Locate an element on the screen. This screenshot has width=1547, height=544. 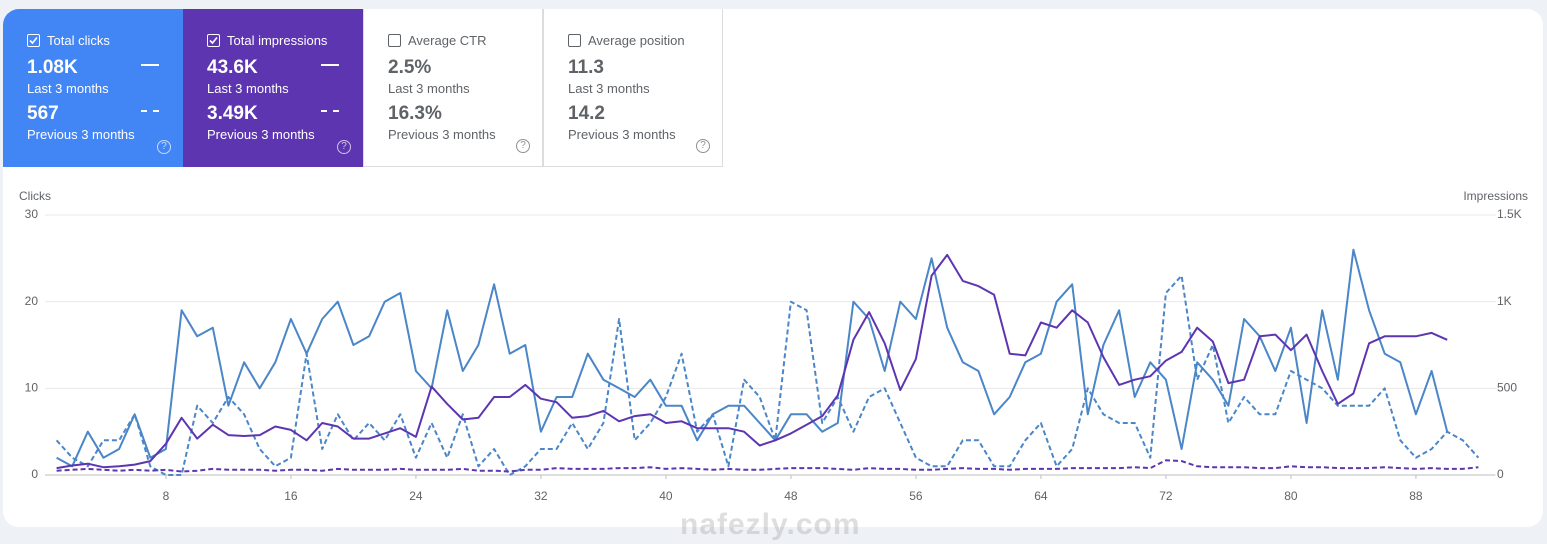
y2-tick-label: 0 is located at coordinates (1500, 474).